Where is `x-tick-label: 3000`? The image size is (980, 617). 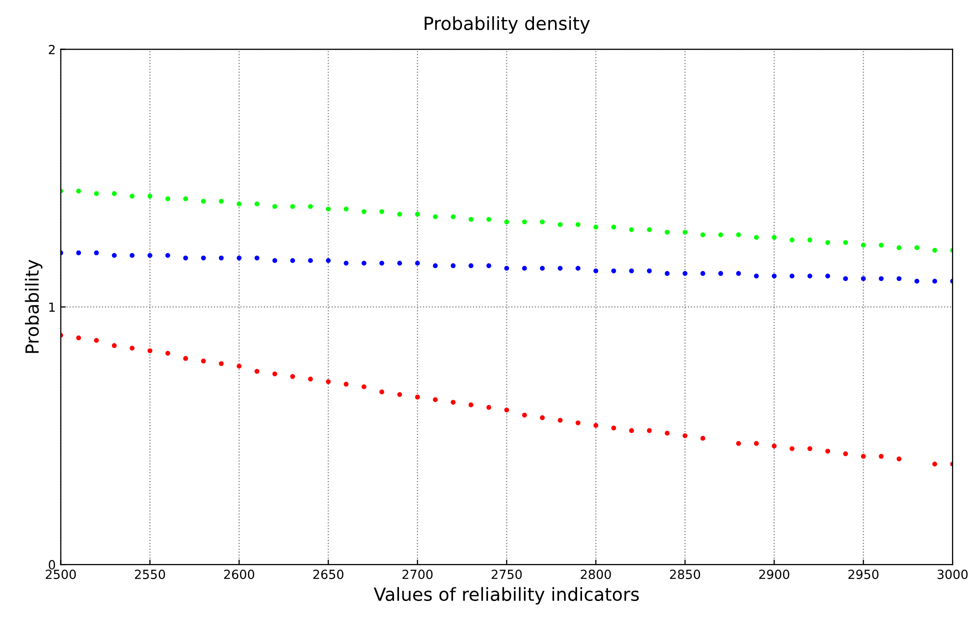
x-tick-label: 3000 is located at coordinates (953, 575).